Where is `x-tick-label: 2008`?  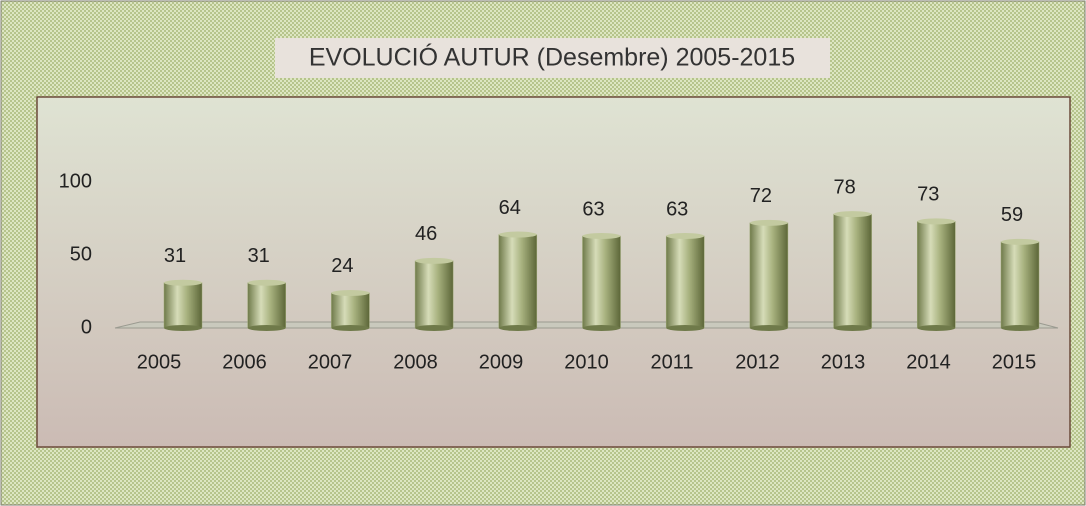
x-tick-label: 2008 is located at coordinates (415, 362).